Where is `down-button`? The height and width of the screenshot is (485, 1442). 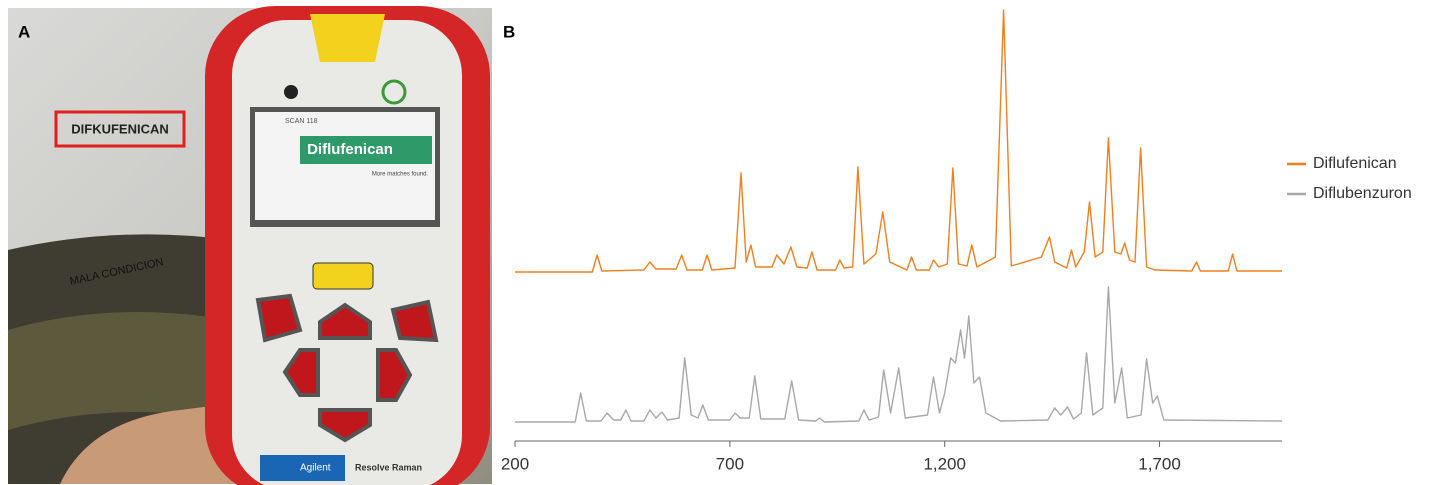
down-button is located at coordinates (345, 425).